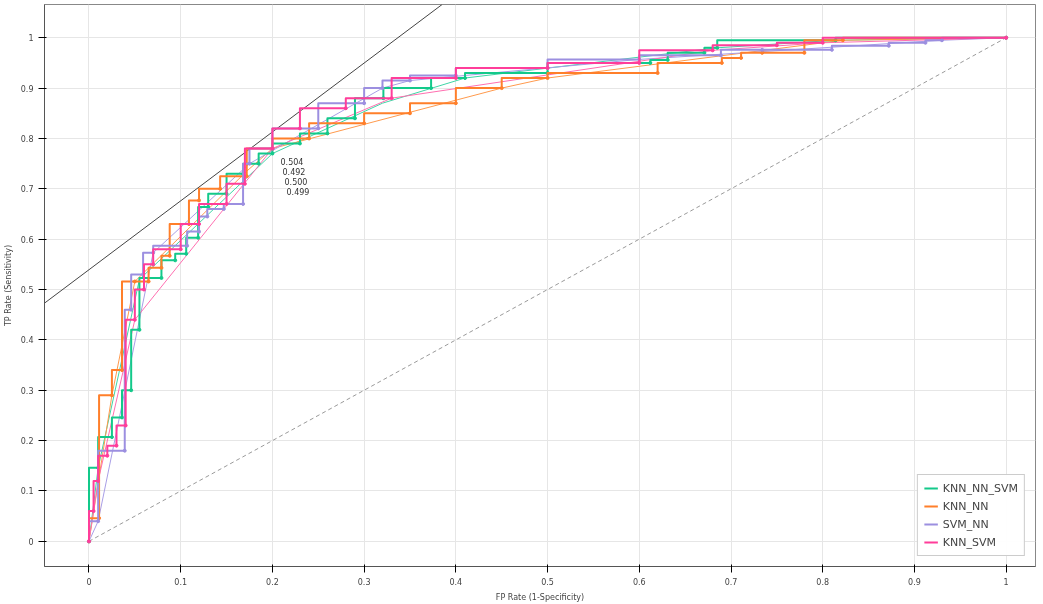  Describe the element at coordinates (965, 524) in the screenshot. I see `legend-label: SVM_NN` at that location.